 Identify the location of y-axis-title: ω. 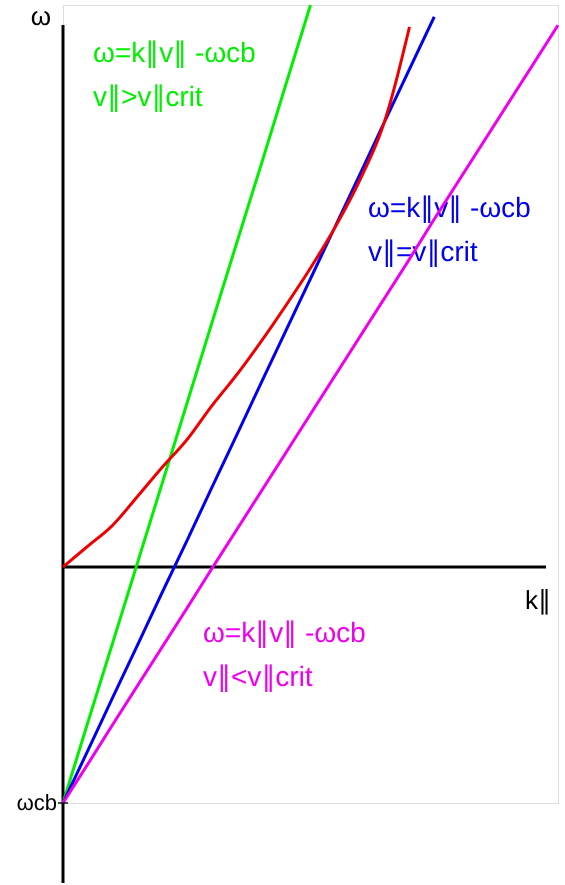
(40, 16).